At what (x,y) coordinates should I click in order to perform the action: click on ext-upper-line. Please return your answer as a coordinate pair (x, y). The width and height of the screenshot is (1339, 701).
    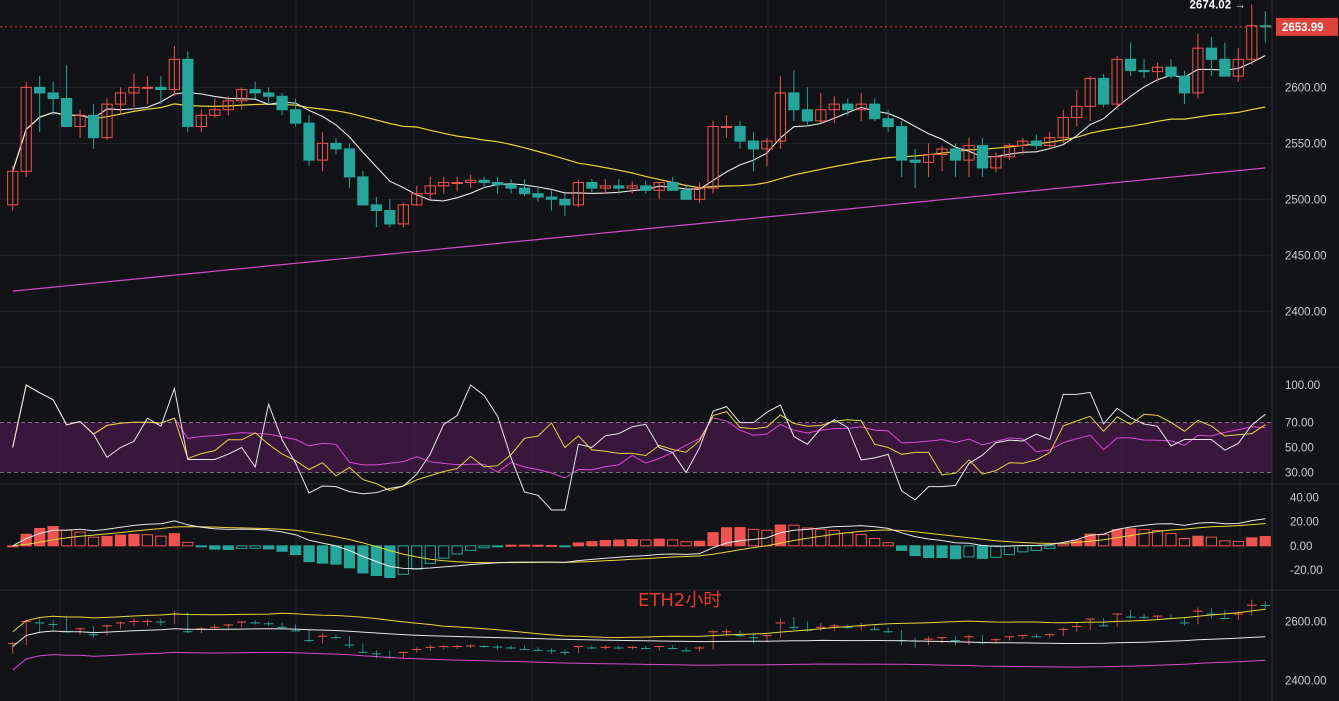
    Looking at the image, I should click on (639, 623).